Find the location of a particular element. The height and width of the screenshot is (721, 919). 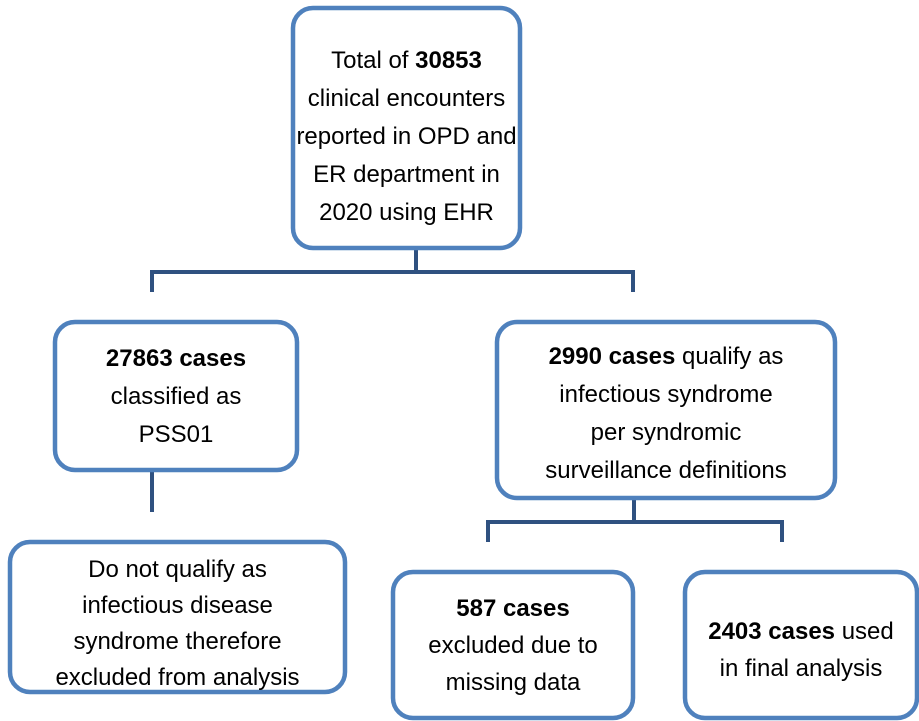

text-run: Do not qualify as is located at coordinates (177, 569).